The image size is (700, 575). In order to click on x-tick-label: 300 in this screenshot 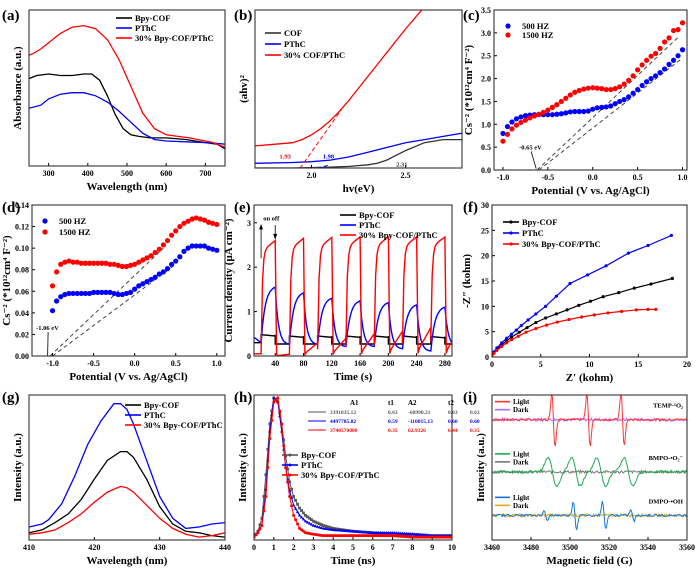, I will do `click(49, 173)`.